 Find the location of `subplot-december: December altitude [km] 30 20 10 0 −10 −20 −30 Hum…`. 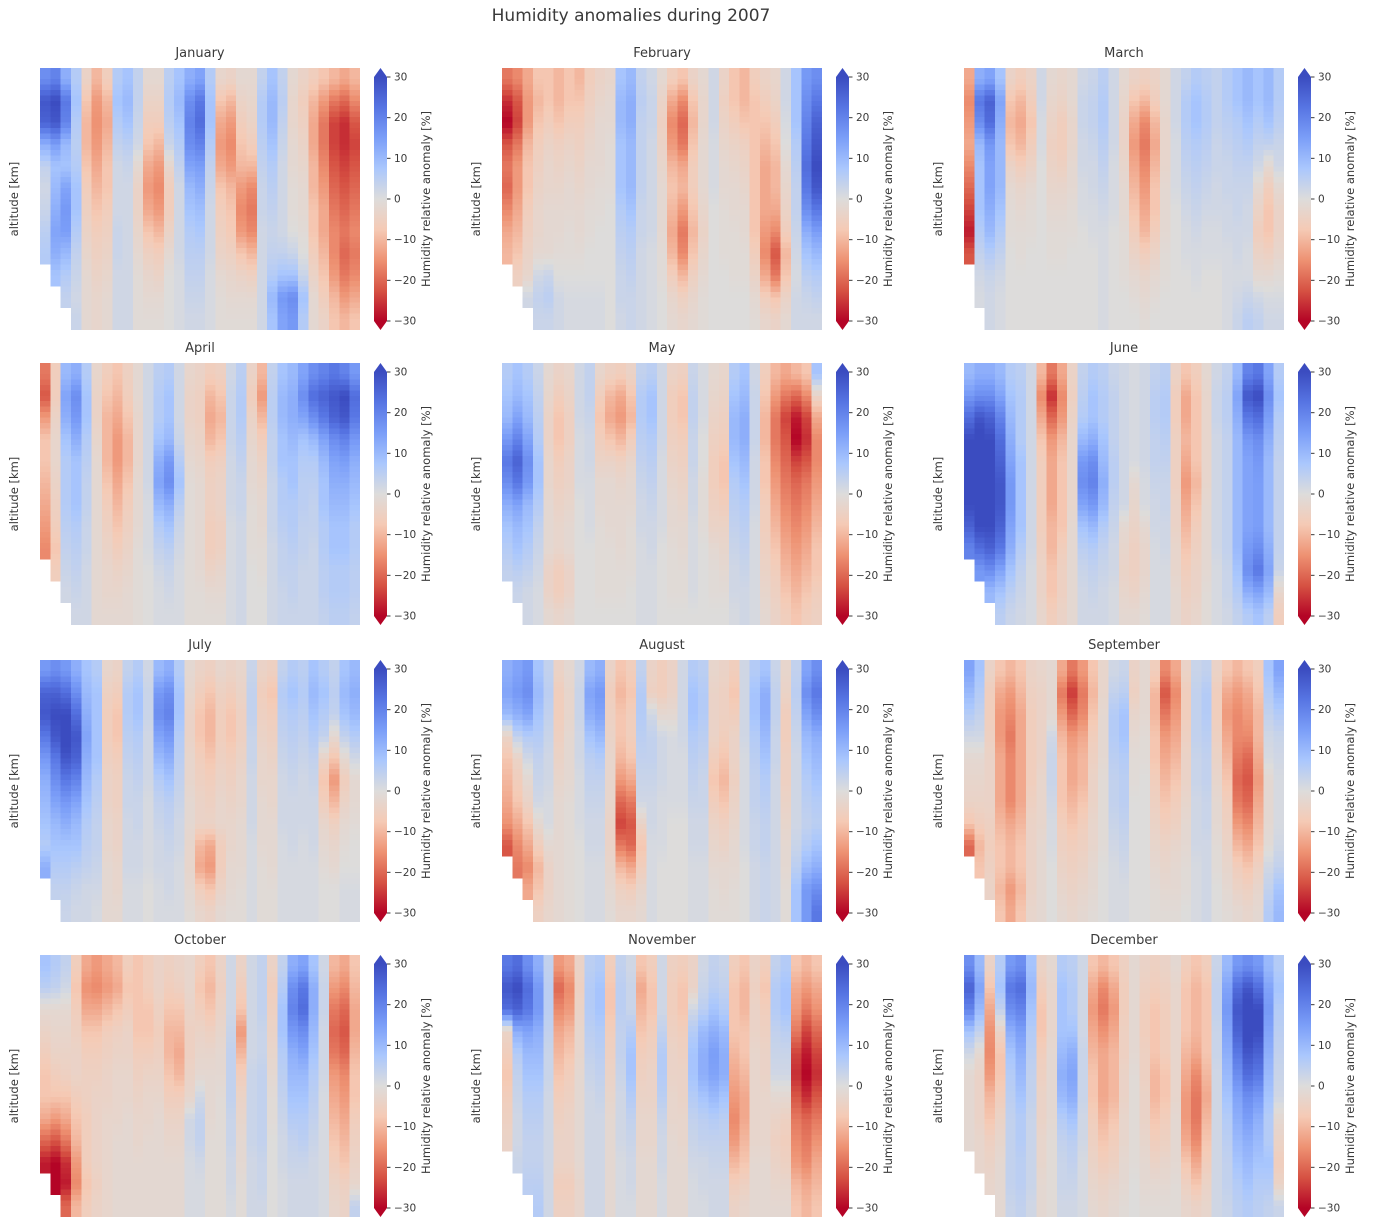

subplot-december: December altitude [km] 30 20 10 0 −10 −20 −30 Hum… is located at coordinates (1155, 1075).